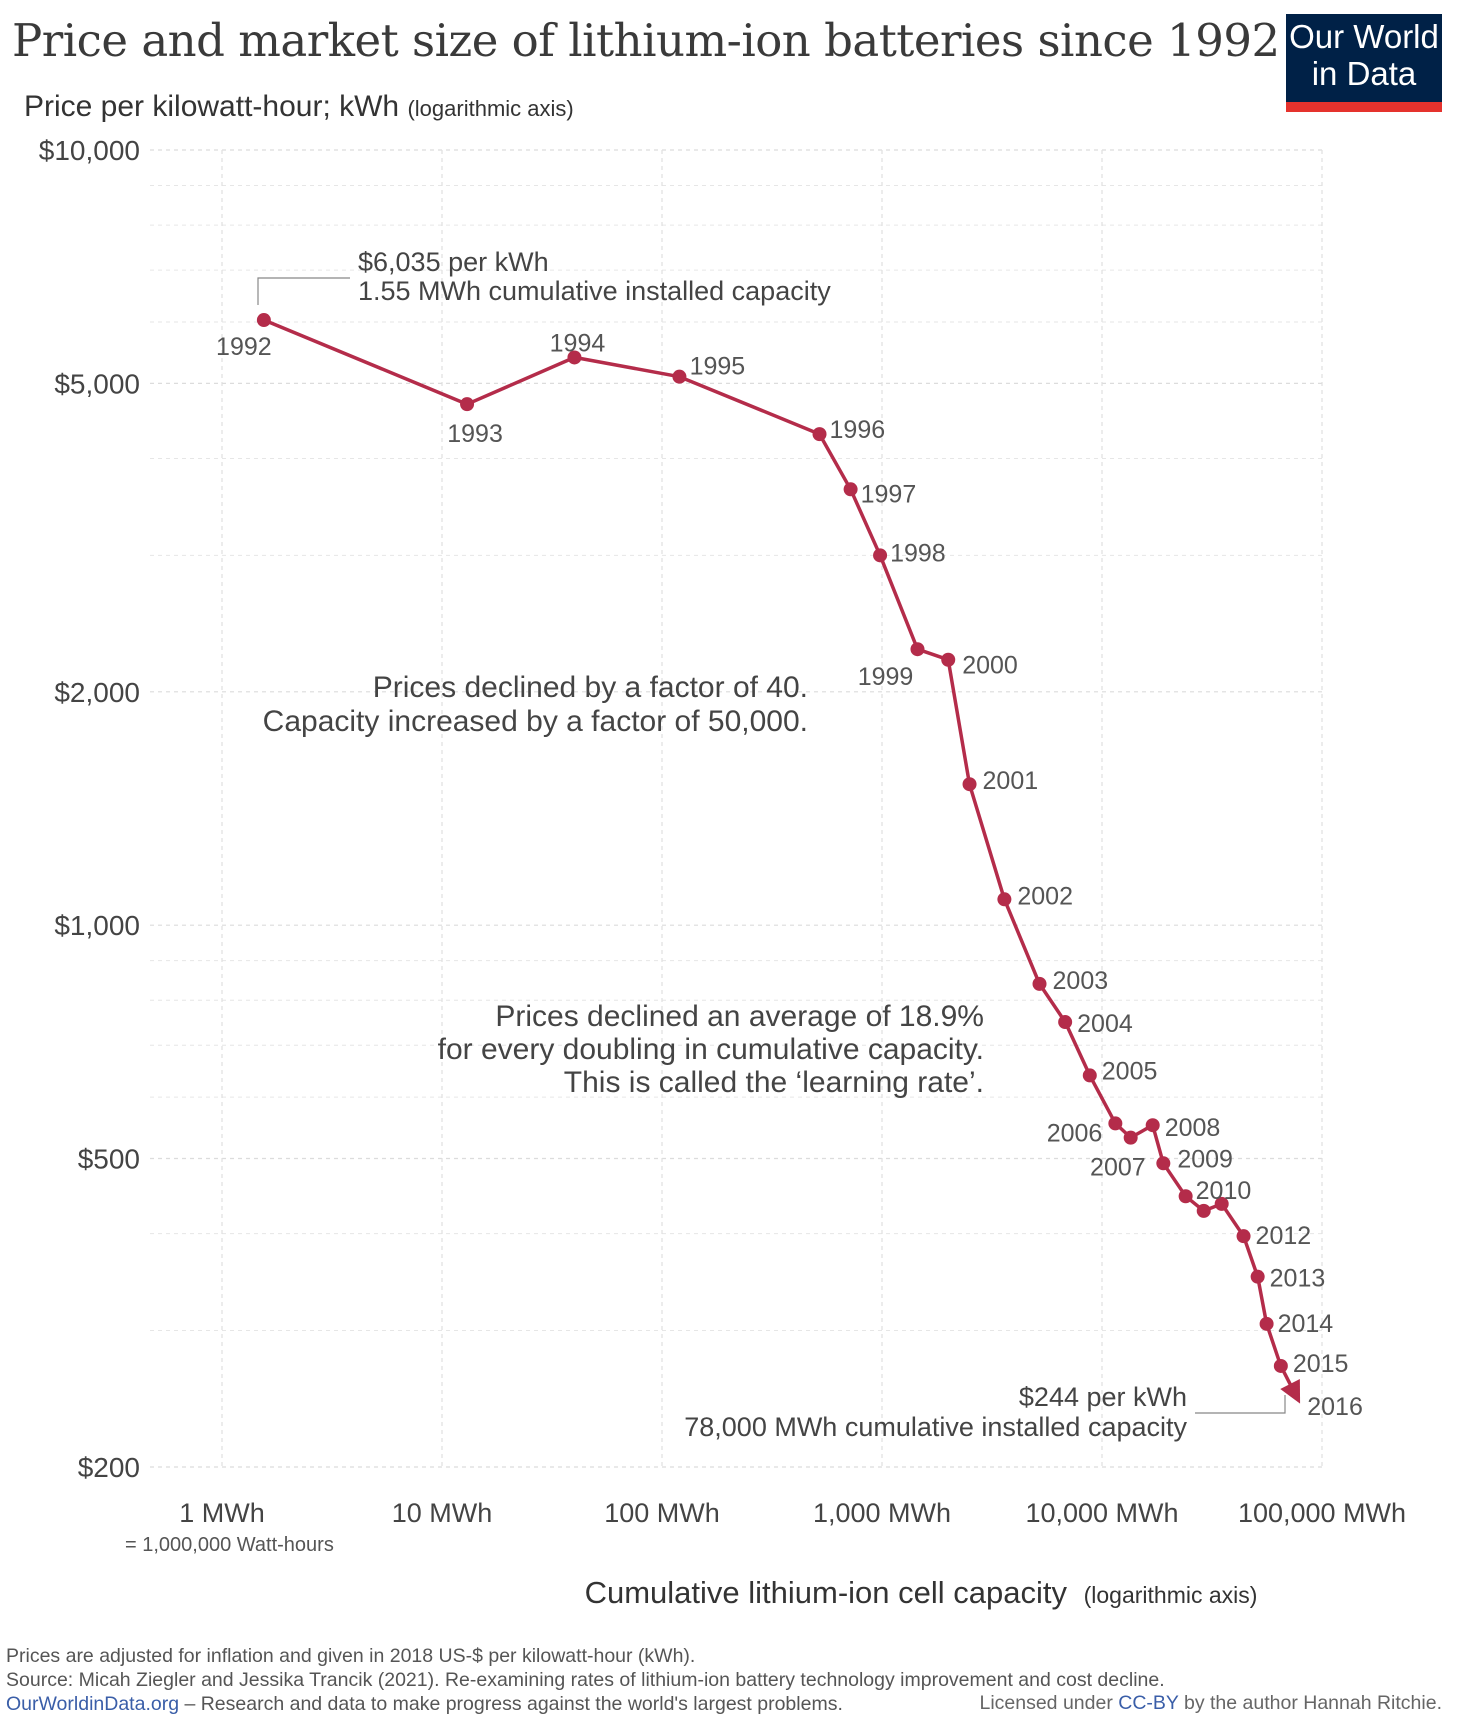 The width and height of the screenshot is (1458, 1718). What do you see at coordinates (1290, 1391) in the screenshot?
I see `series-arrowhead` at bounding box center [1290, 1391].